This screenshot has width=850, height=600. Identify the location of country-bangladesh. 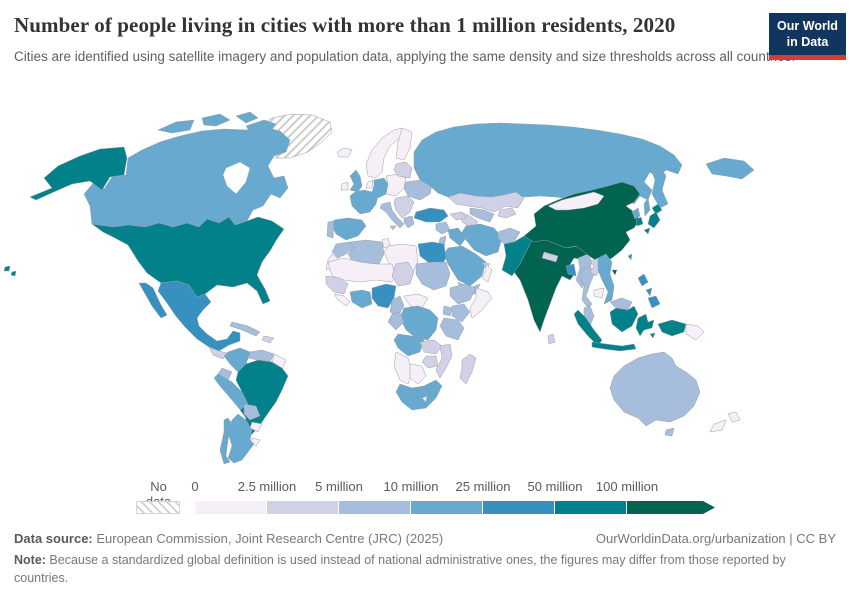
(571, 270).